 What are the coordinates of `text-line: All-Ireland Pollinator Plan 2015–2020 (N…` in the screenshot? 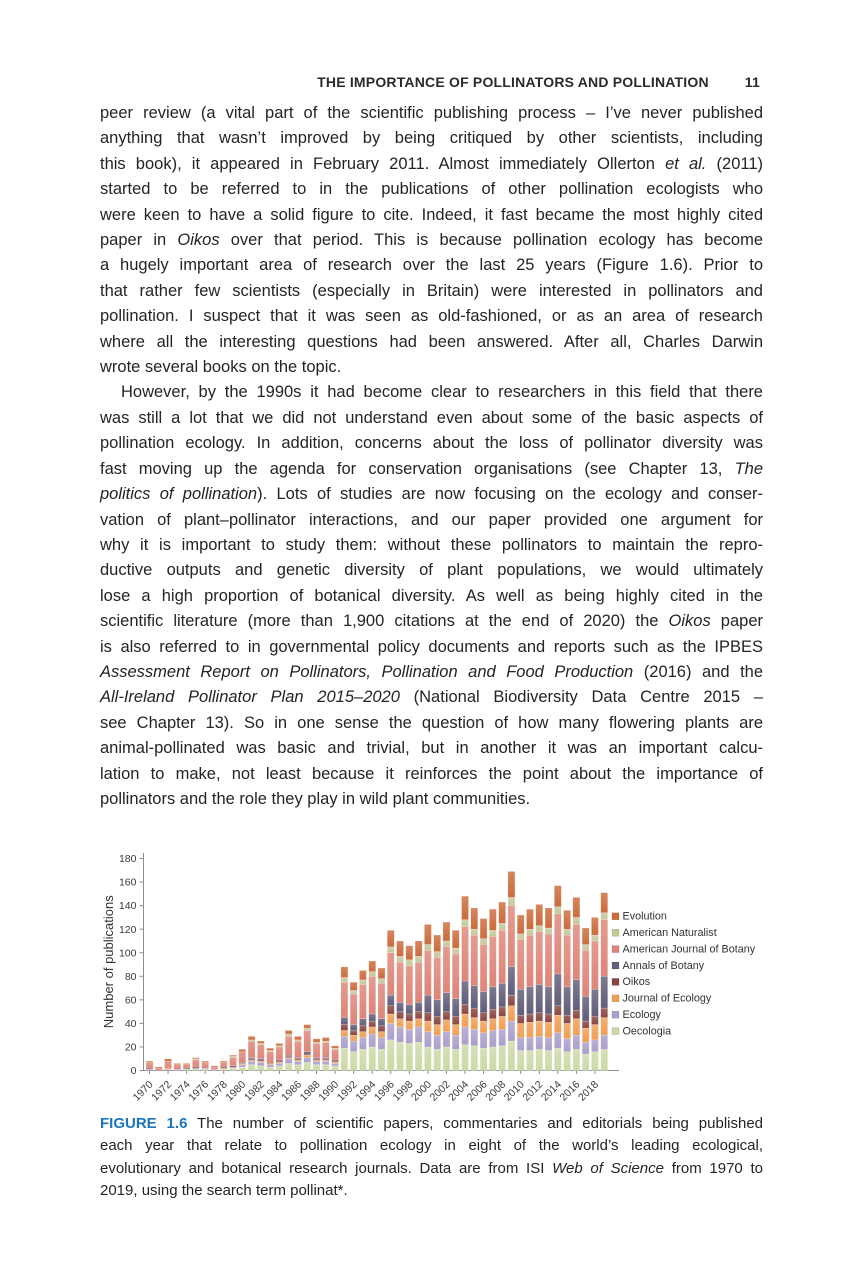 It's located at (431, 697).